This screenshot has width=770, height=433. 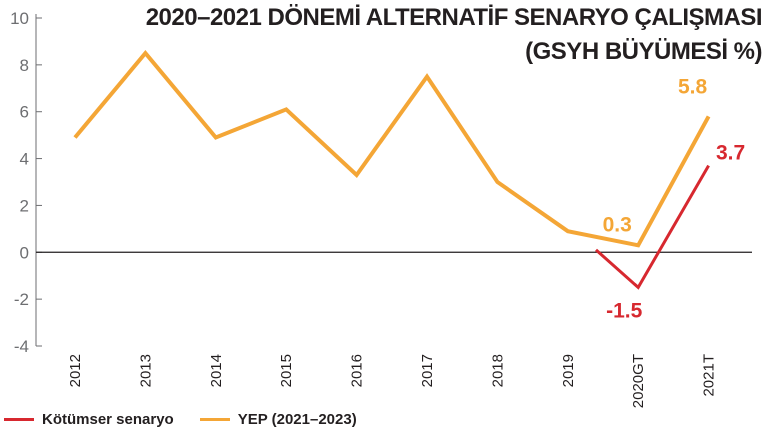 I want to click on legend-item-yep: YEP (2021–2023), so click(x=278, y=419).